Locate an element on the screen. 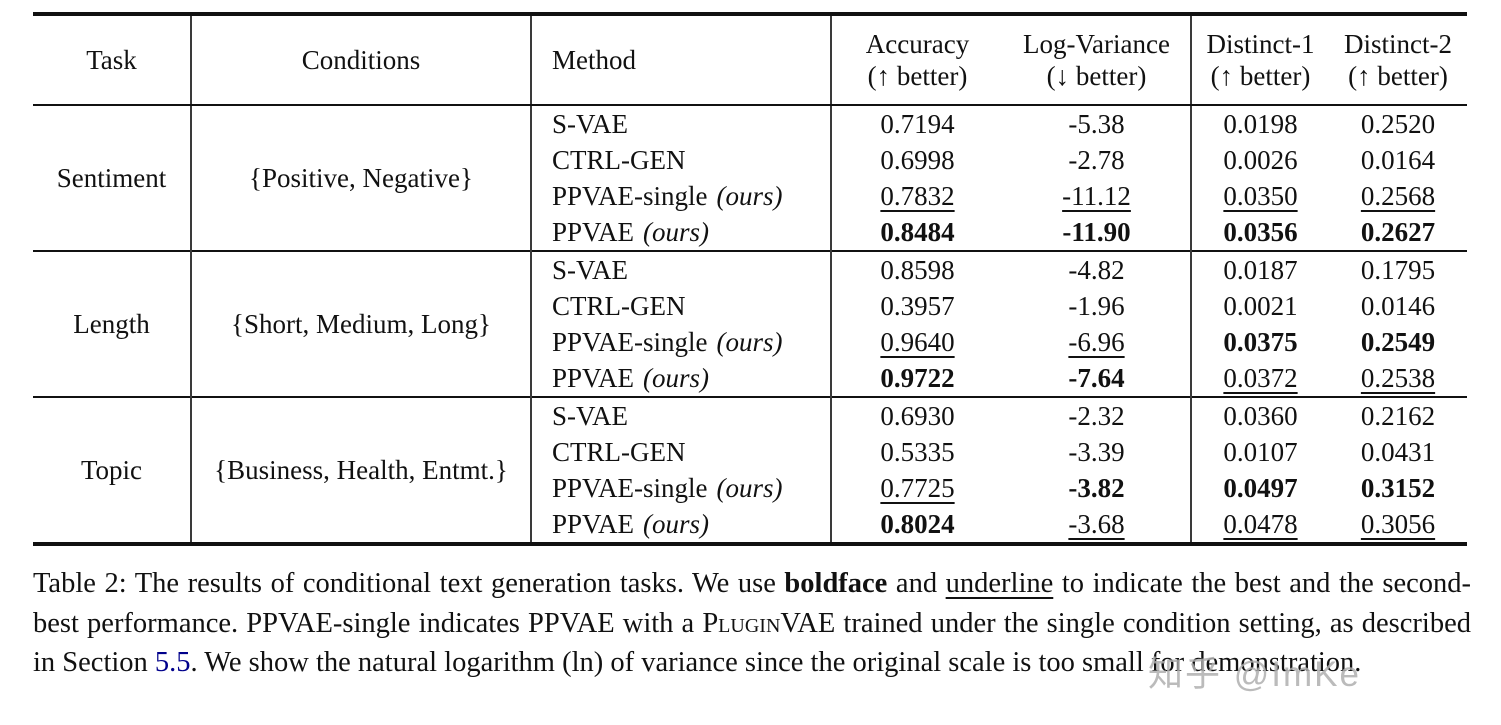  metric-value: -1.96 is located at coordinates (1096, 306).